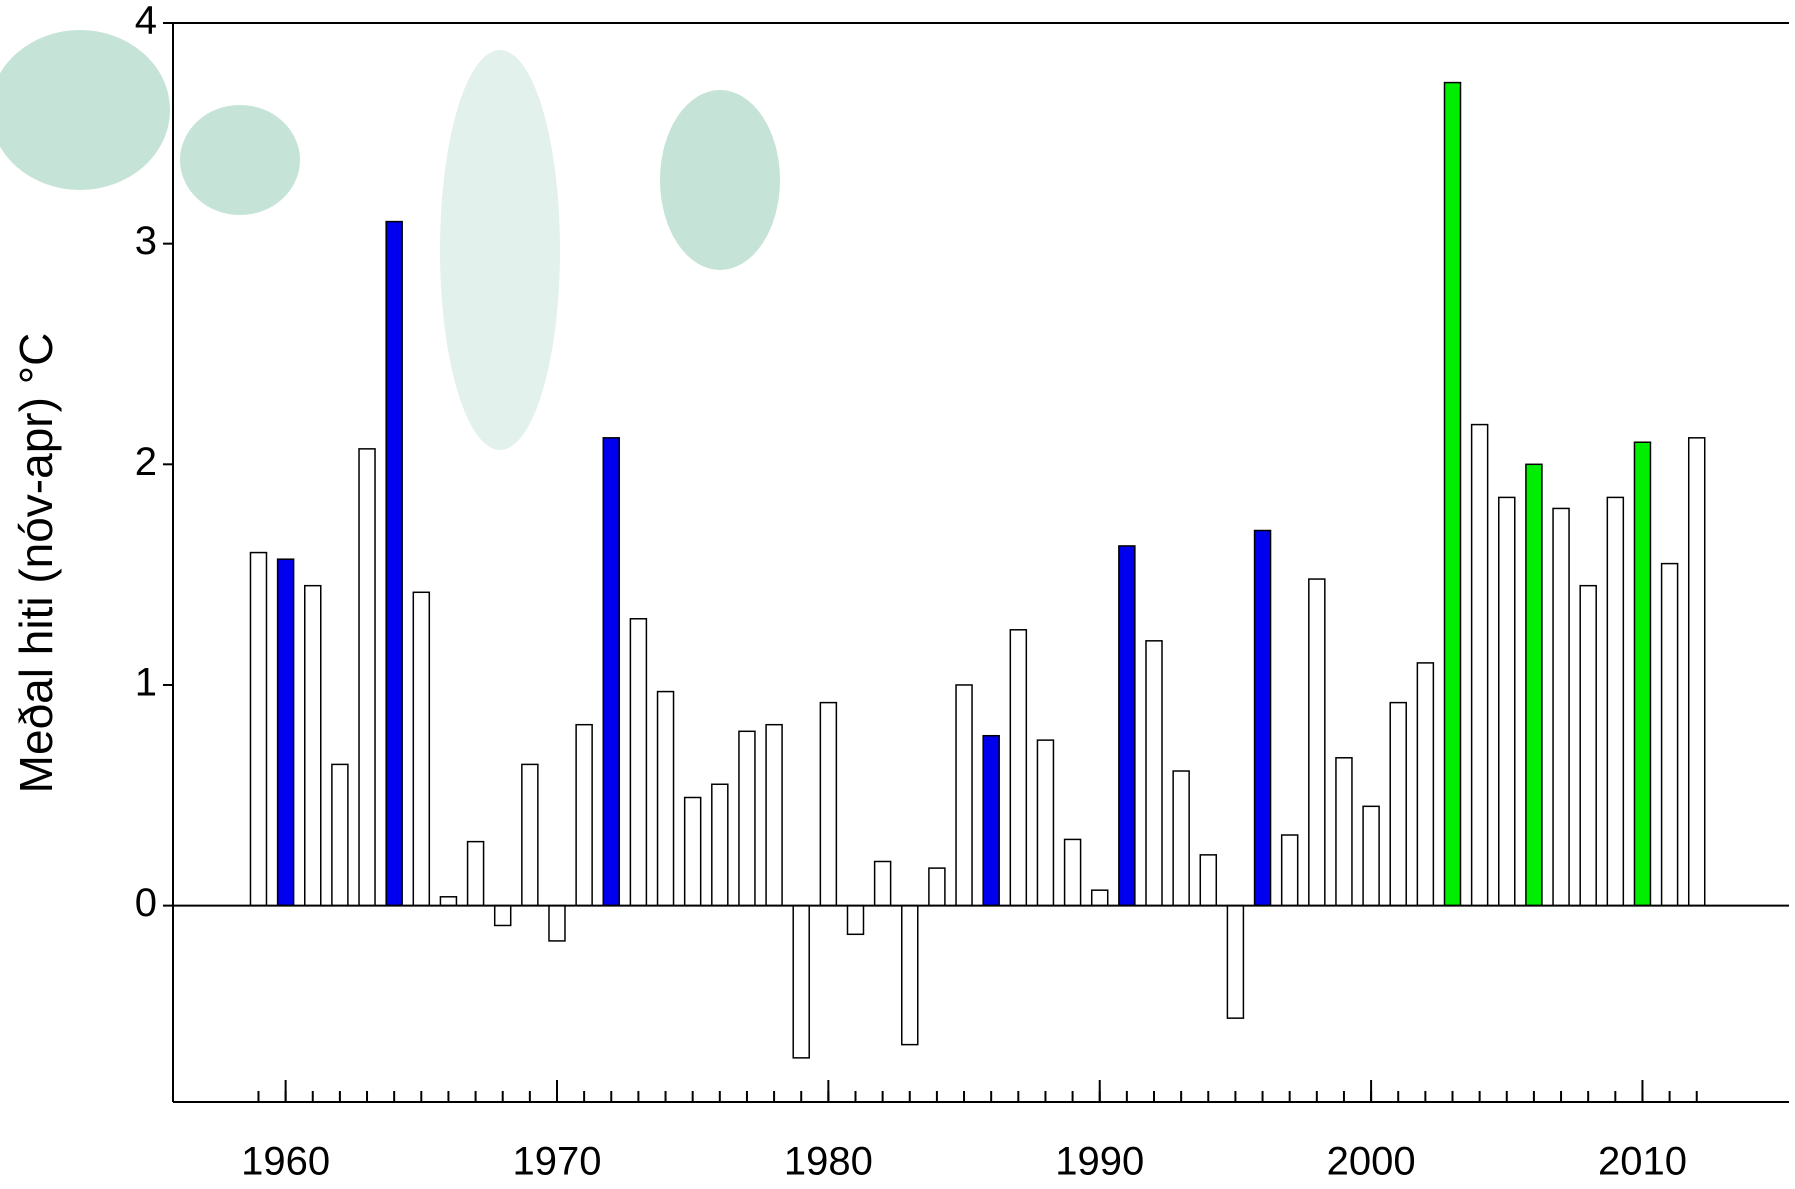  I want to click on x-tick-label: 1980, so click(828, 1162).